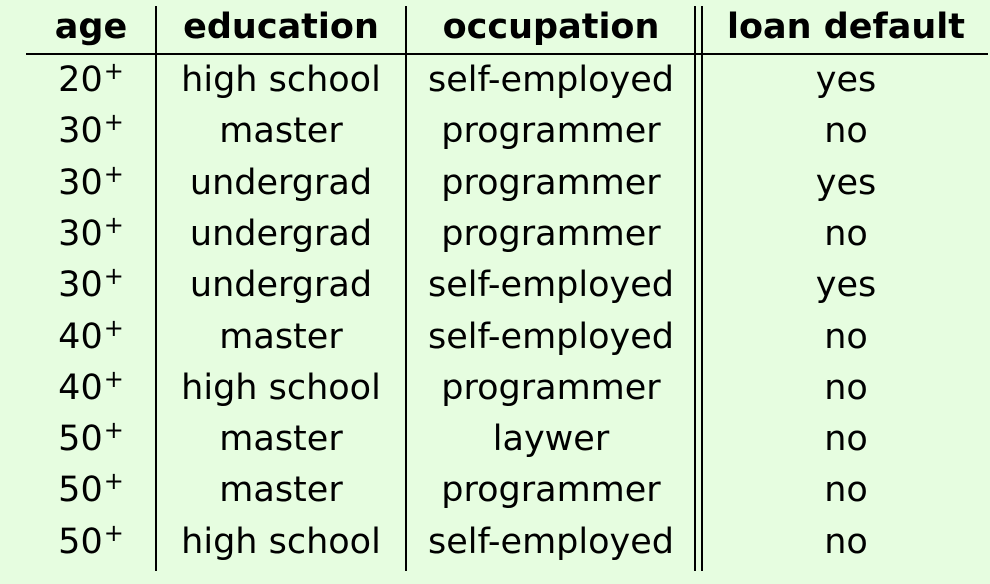 Image resolution: width=990 pixels, height=584 pixels. I want to click on table-row: 20+ high school self-employed yes, so click(495, 80).